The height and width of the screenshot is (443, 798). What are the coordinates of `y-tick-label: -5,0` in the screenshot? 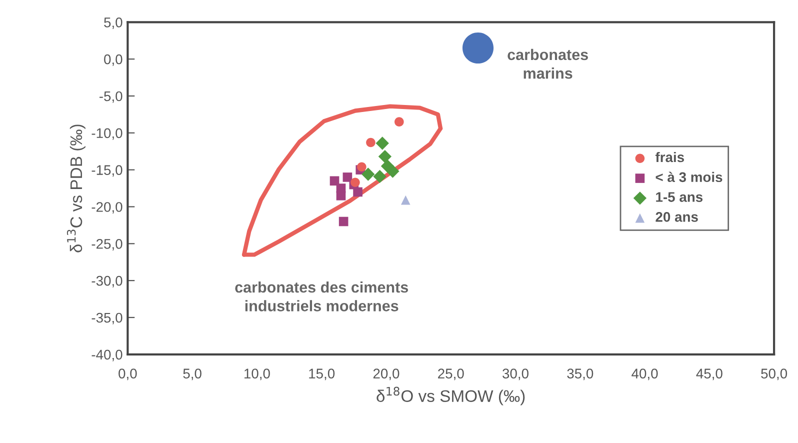 It's located at (111, 97).